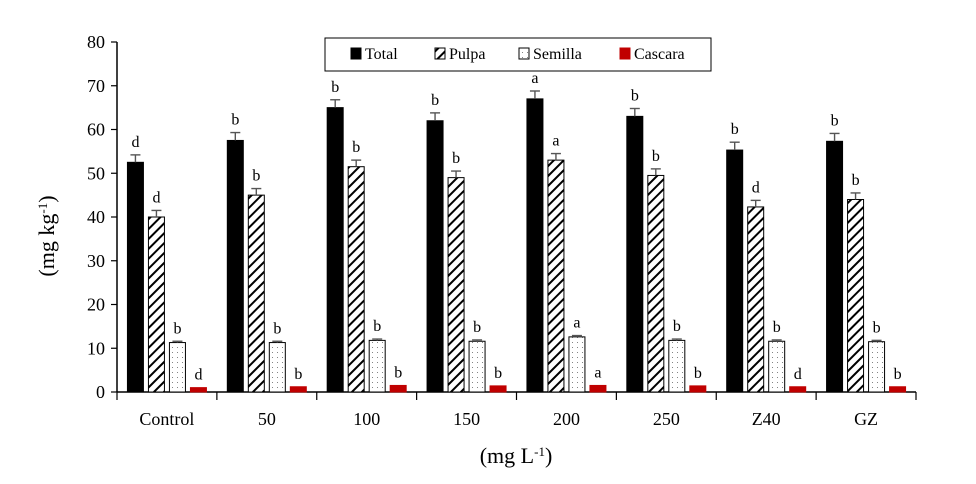 This screenshot has width=976, height=484. I want to click on x-tick-label: Control, so click(166, 419).